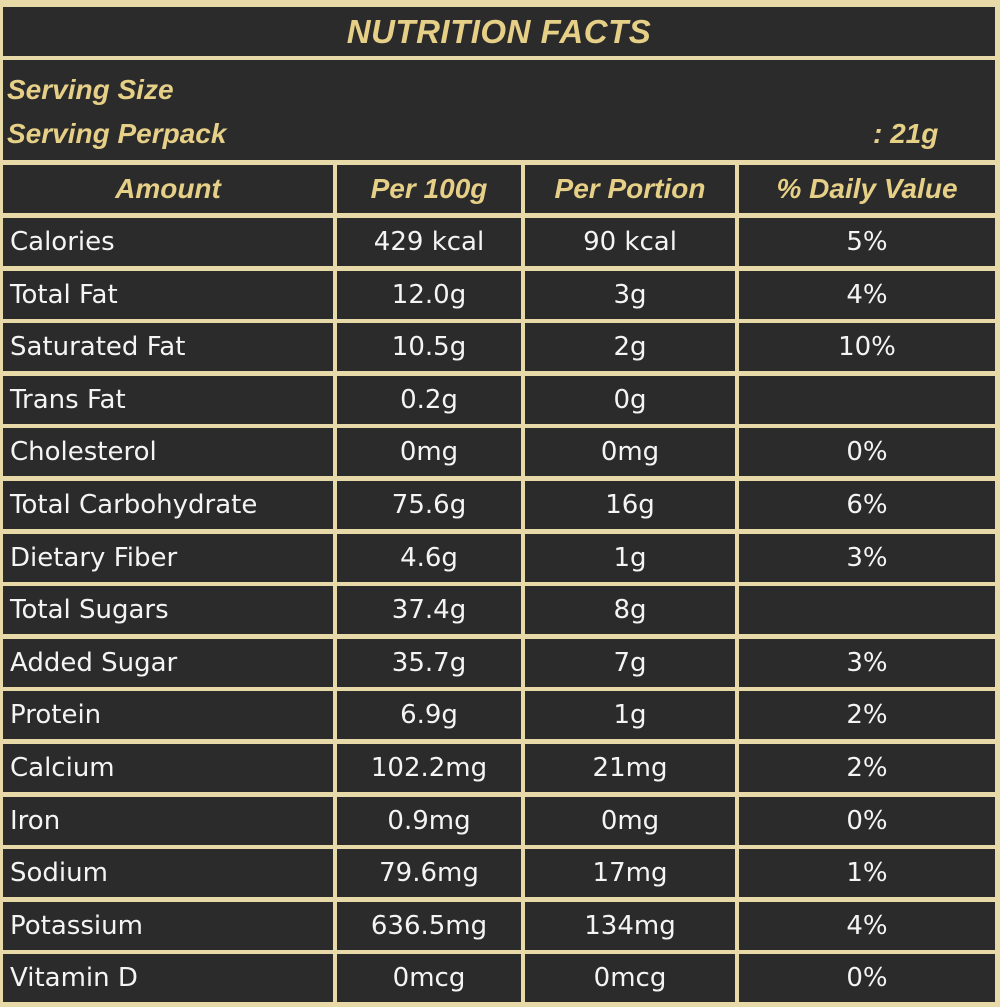 The width and height of the screenshot is (1000, 1007). I want to click on per-100g-value: 0.9mg, so click(429, 821).